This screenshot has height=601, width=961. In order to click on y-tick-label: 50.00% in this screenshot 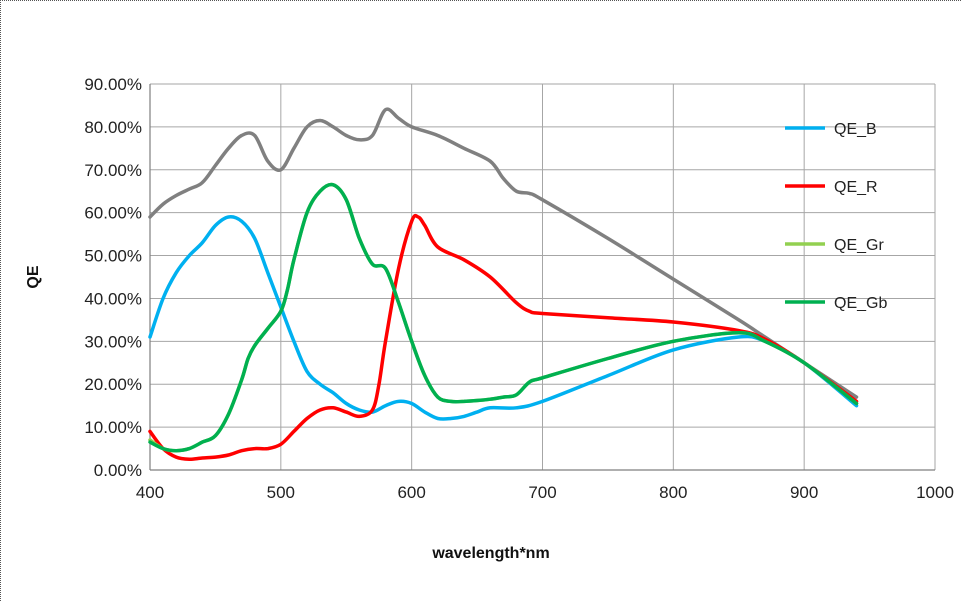, I will do `click(113, 256)`.